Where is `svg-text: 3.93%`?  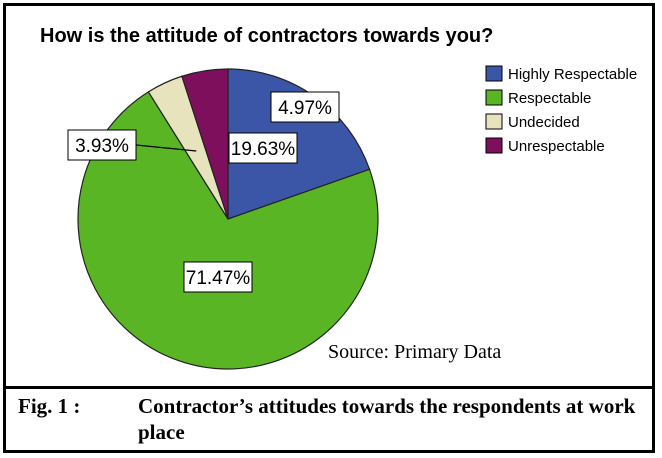 svg-text: 3.93% is located at coordinates (102, 146).